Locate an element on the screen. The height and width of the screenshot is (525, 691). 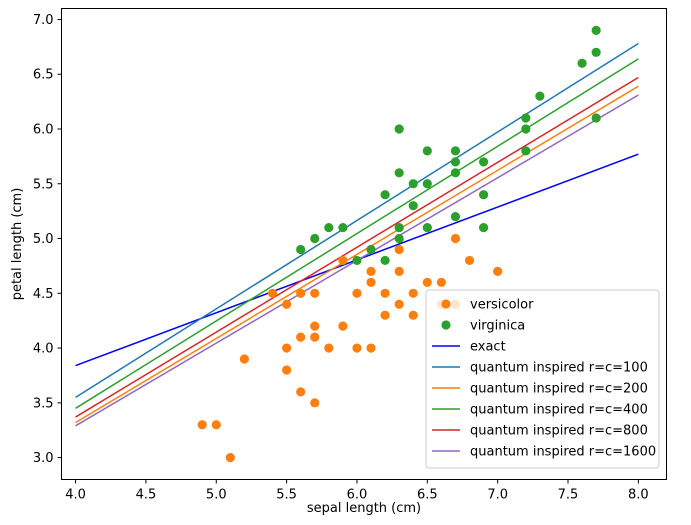
x-tick-label: 8.0 is located at coordinates (638, 495).